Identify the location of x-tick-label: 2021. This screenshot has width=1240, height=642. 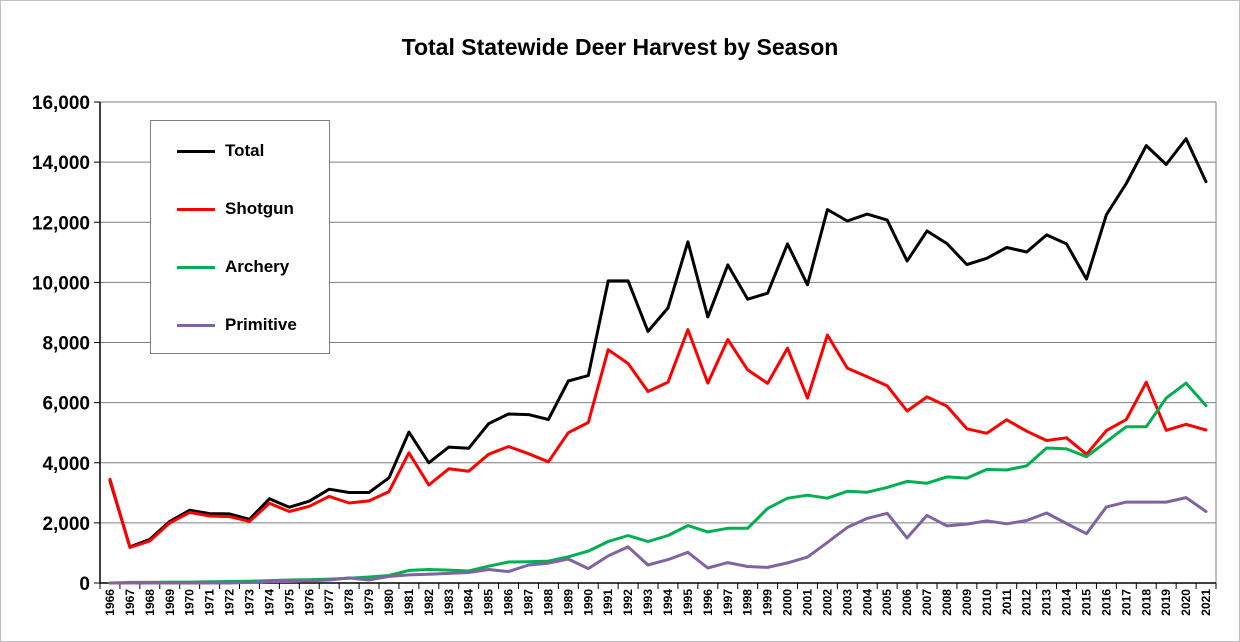
(1206, 602).